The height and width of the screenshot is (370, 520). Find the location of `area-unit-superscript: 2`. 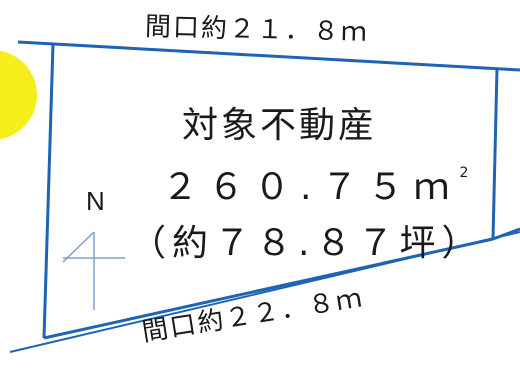

area-unit-superscript: 2 is located at coordinates (464, 173).